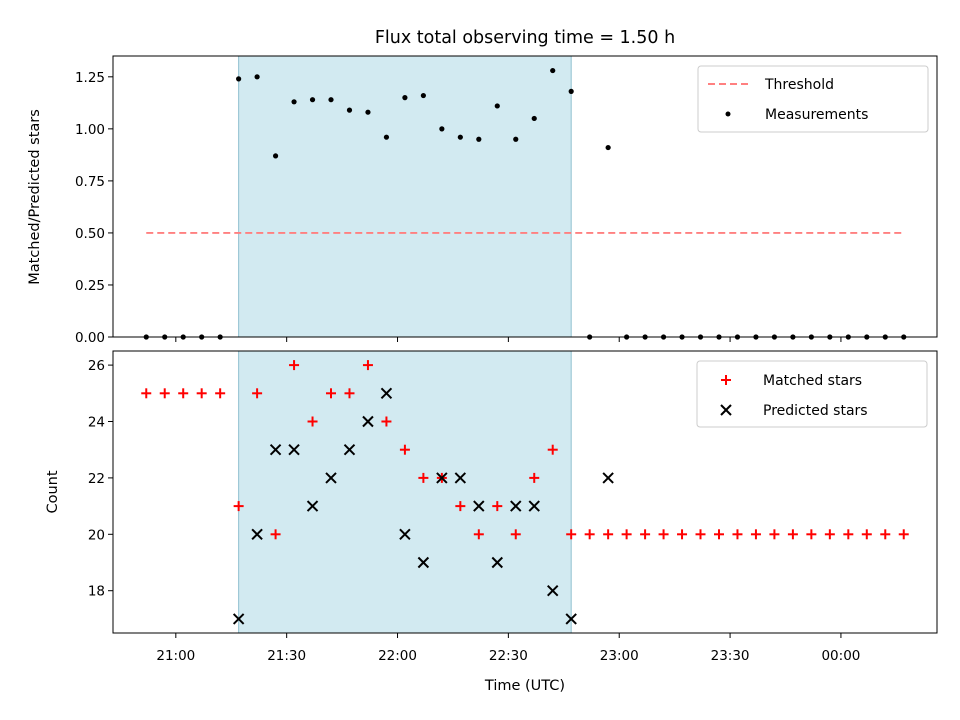 This screenshot has width=960, height=720. Describe the element at coordinates (286, 656) in the screenshot. I see `bottom-xtick-label: 21:30` at that location.